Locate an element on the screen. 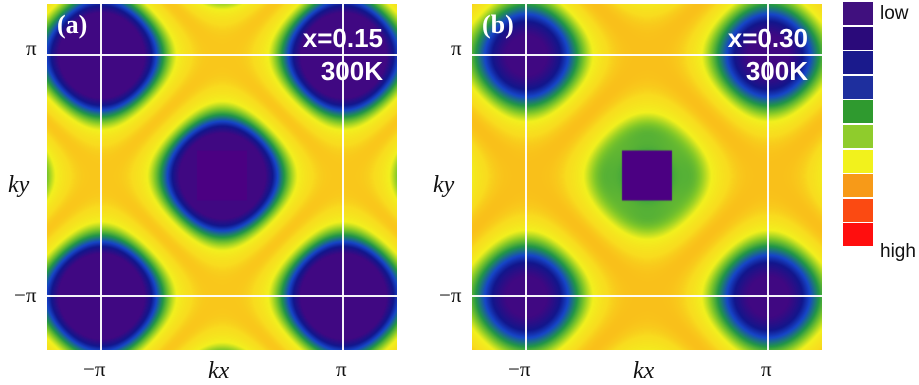  panel-label: (b) is located at coordinates (498, 24).